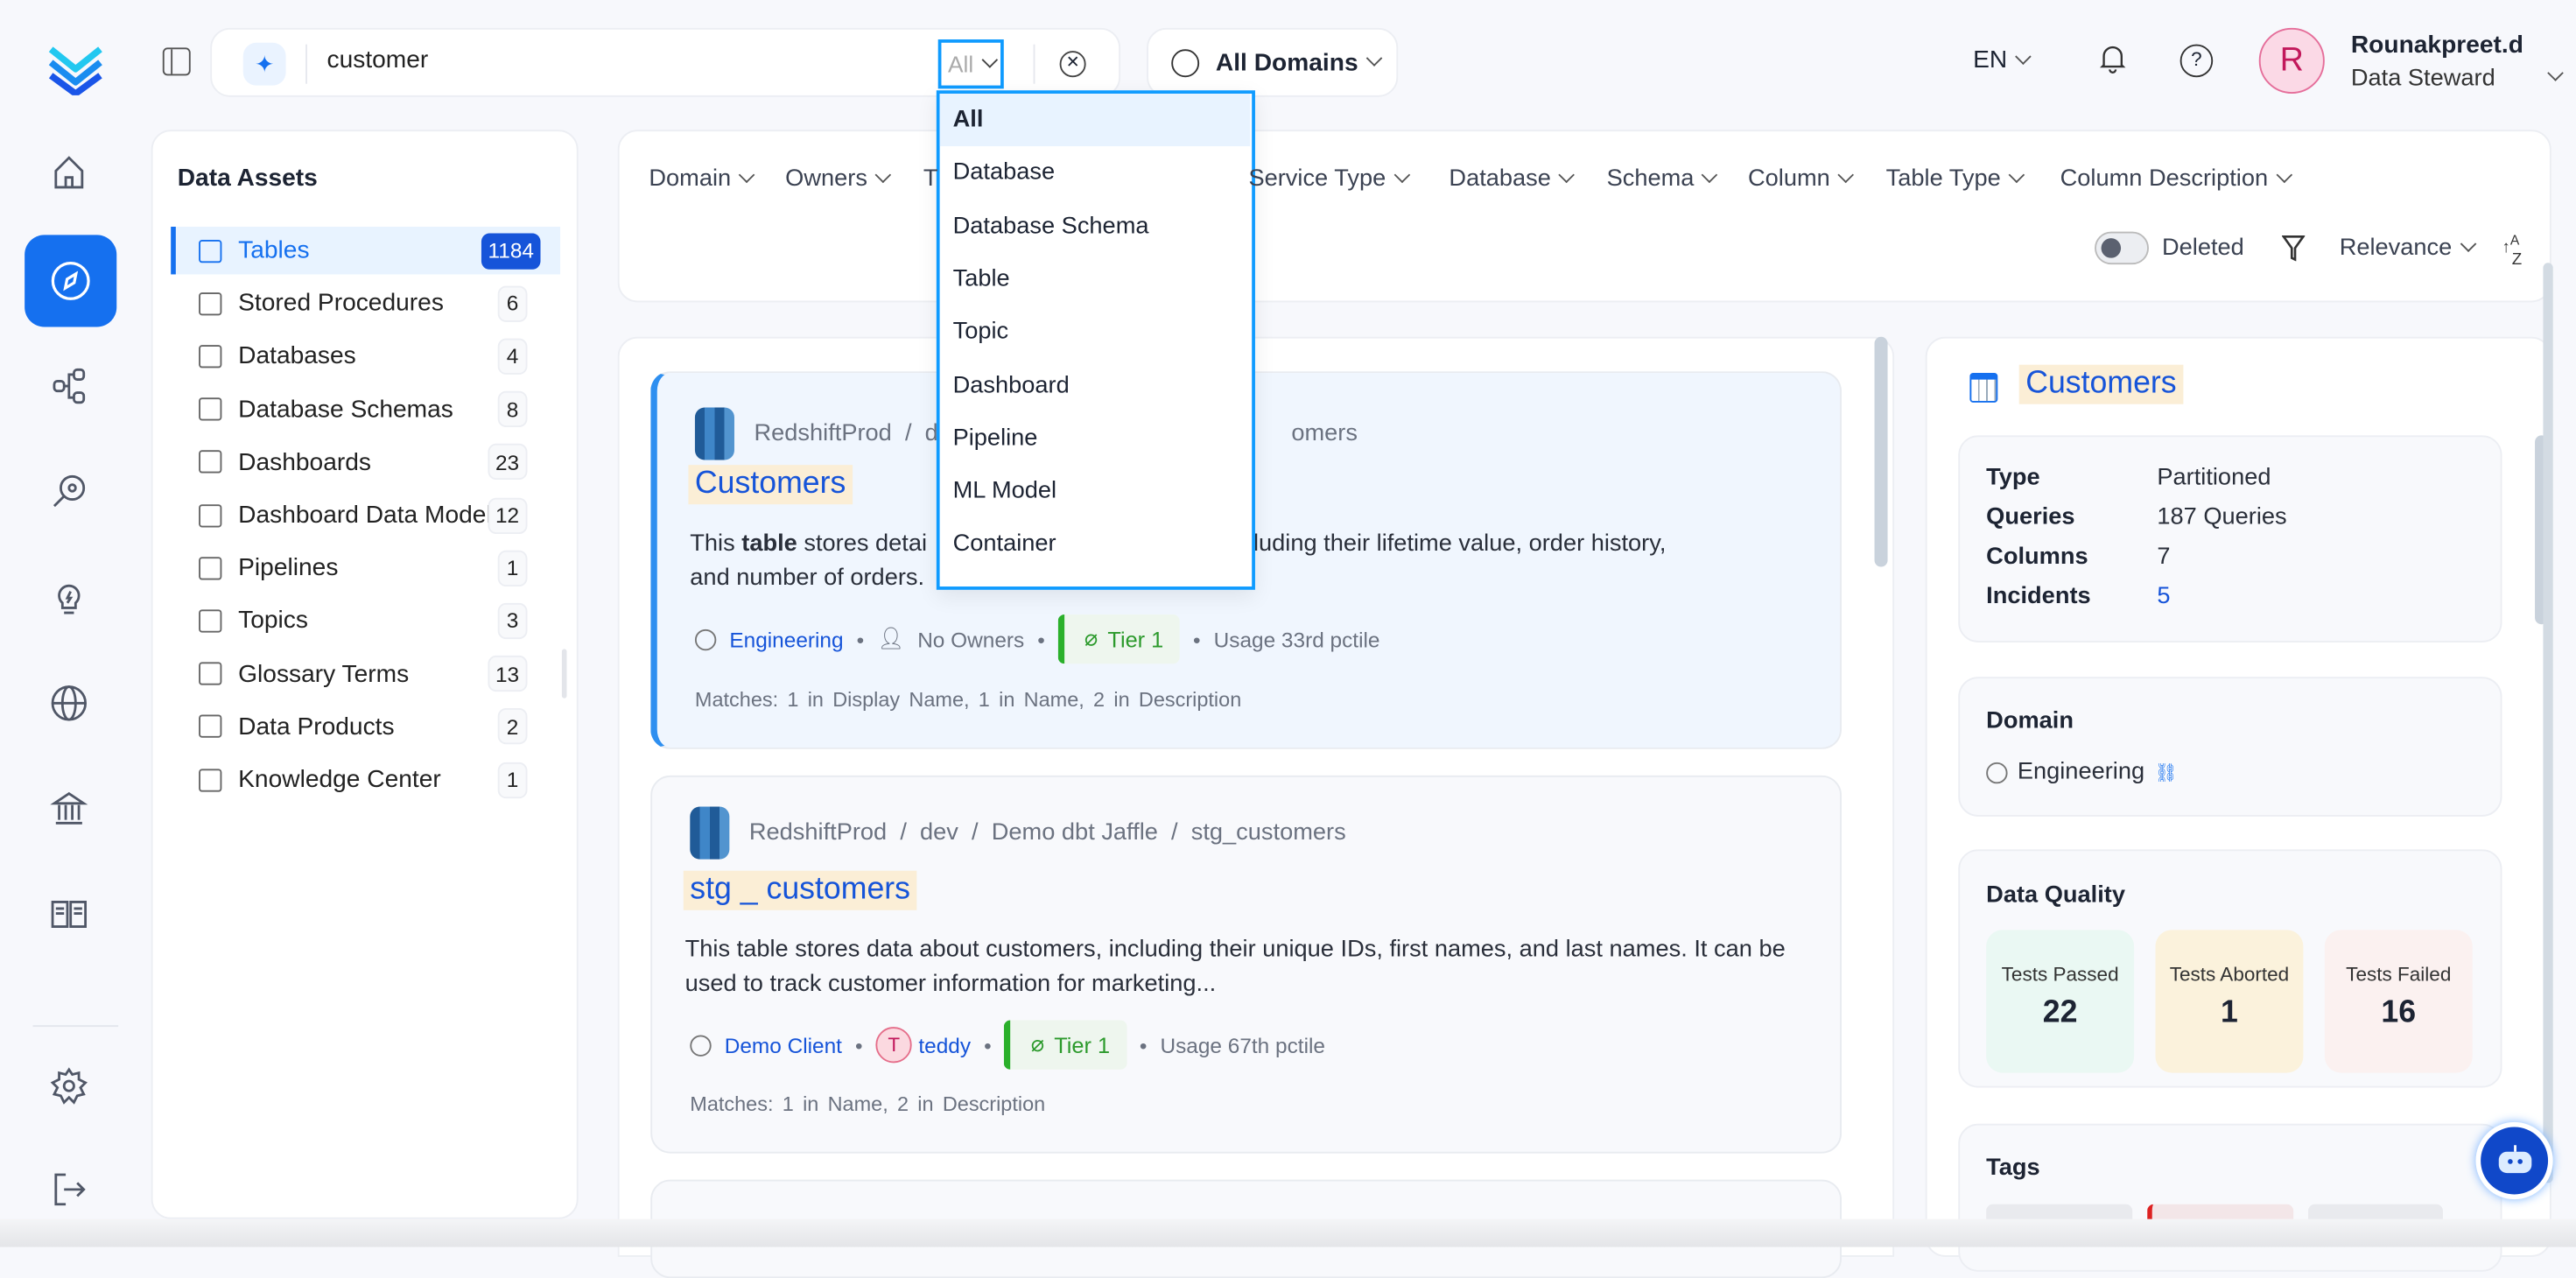 Image resolution: width=2576 pixels, height=1278 pixels. I want to click on scope-option-table: Table, so click(981, 279).